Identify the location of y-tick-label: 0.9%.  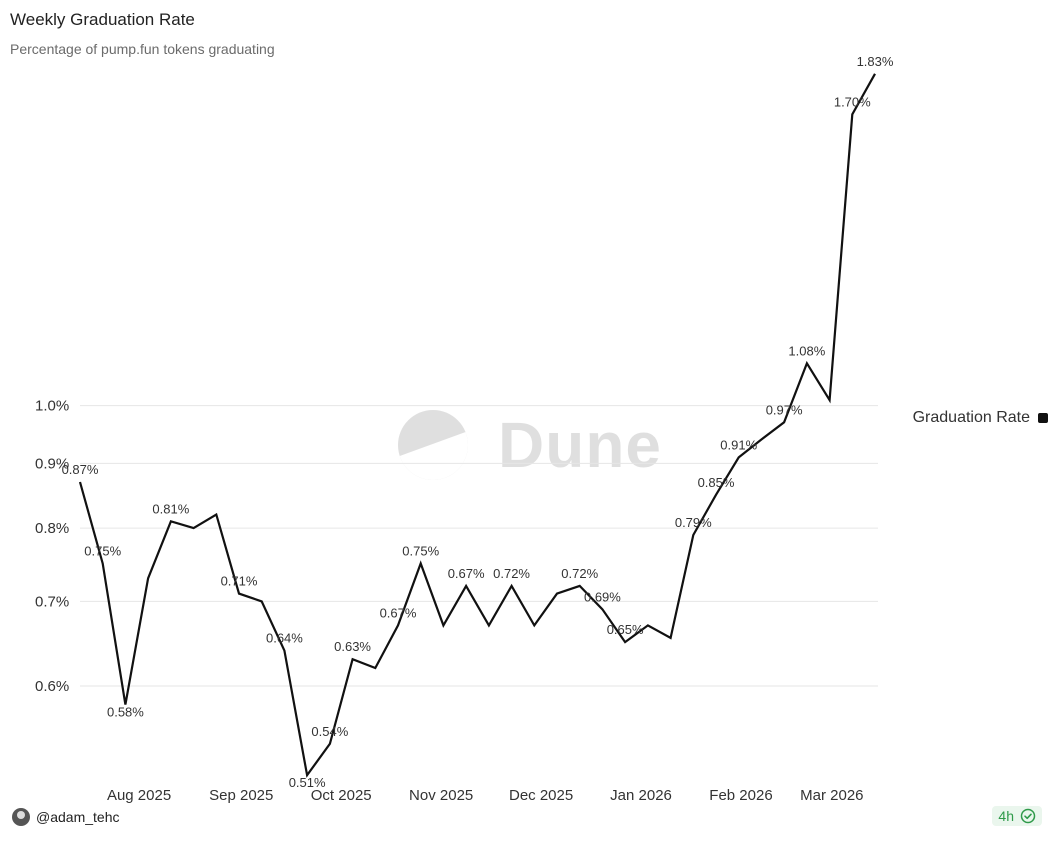
(52, 463).